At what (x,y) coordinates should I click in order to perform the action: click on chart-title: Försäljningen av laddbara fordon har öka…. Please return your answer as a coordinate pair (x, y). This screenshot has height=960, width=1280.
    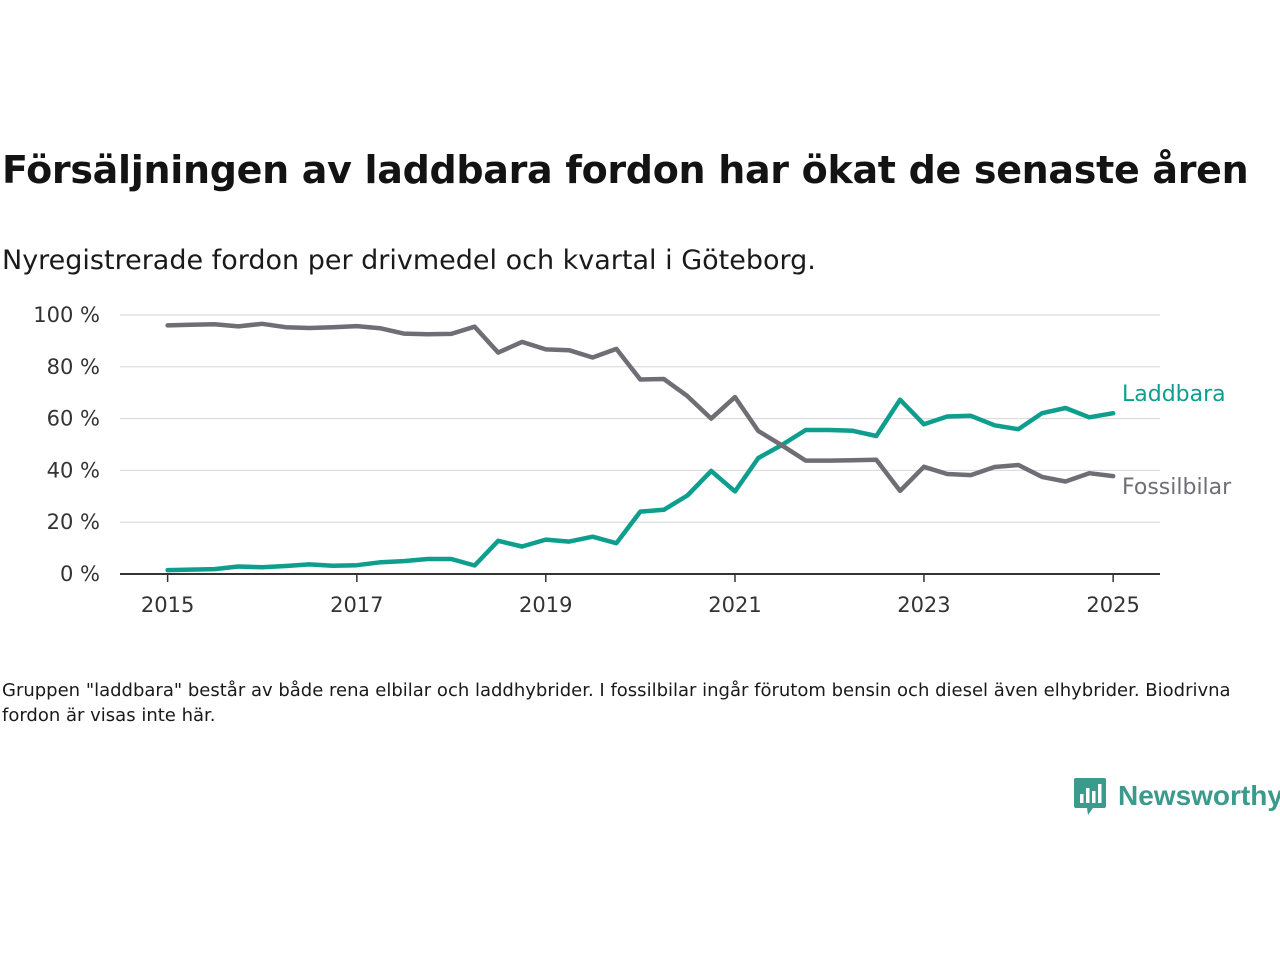
    Looking at the image, I should click on (625, 170).